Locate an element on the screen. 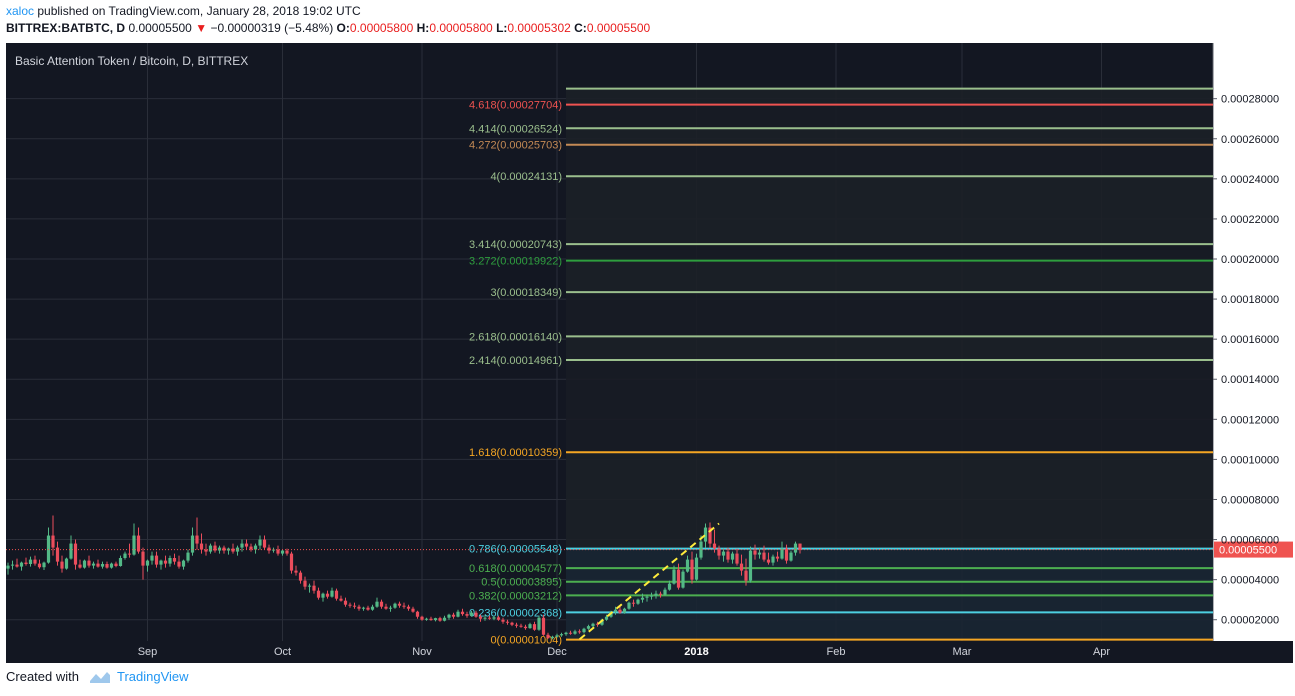 The width and height of the screenshot is (1295, 696). y-tick-label: 0.00018000 is located at coordinates (1250, 300).